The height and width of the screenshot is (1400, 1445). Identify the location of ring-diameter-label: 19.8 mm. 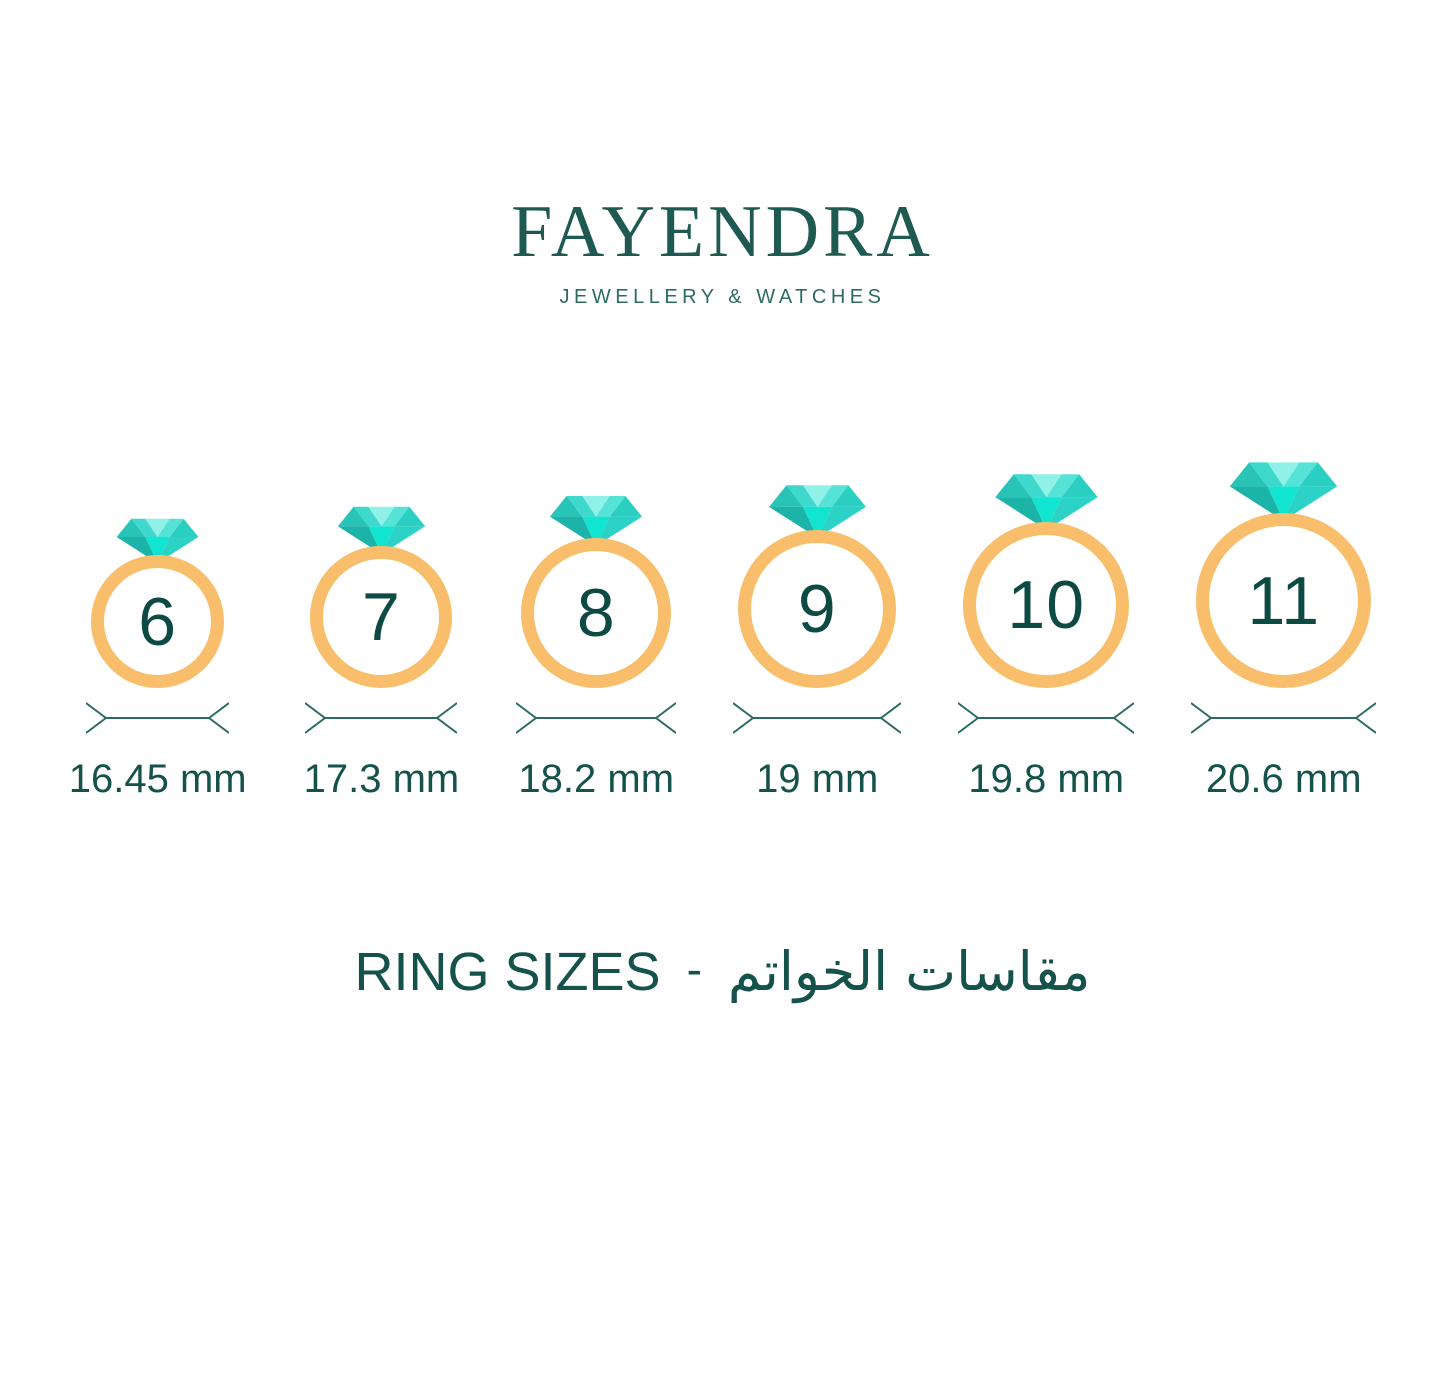
(1046, 779).